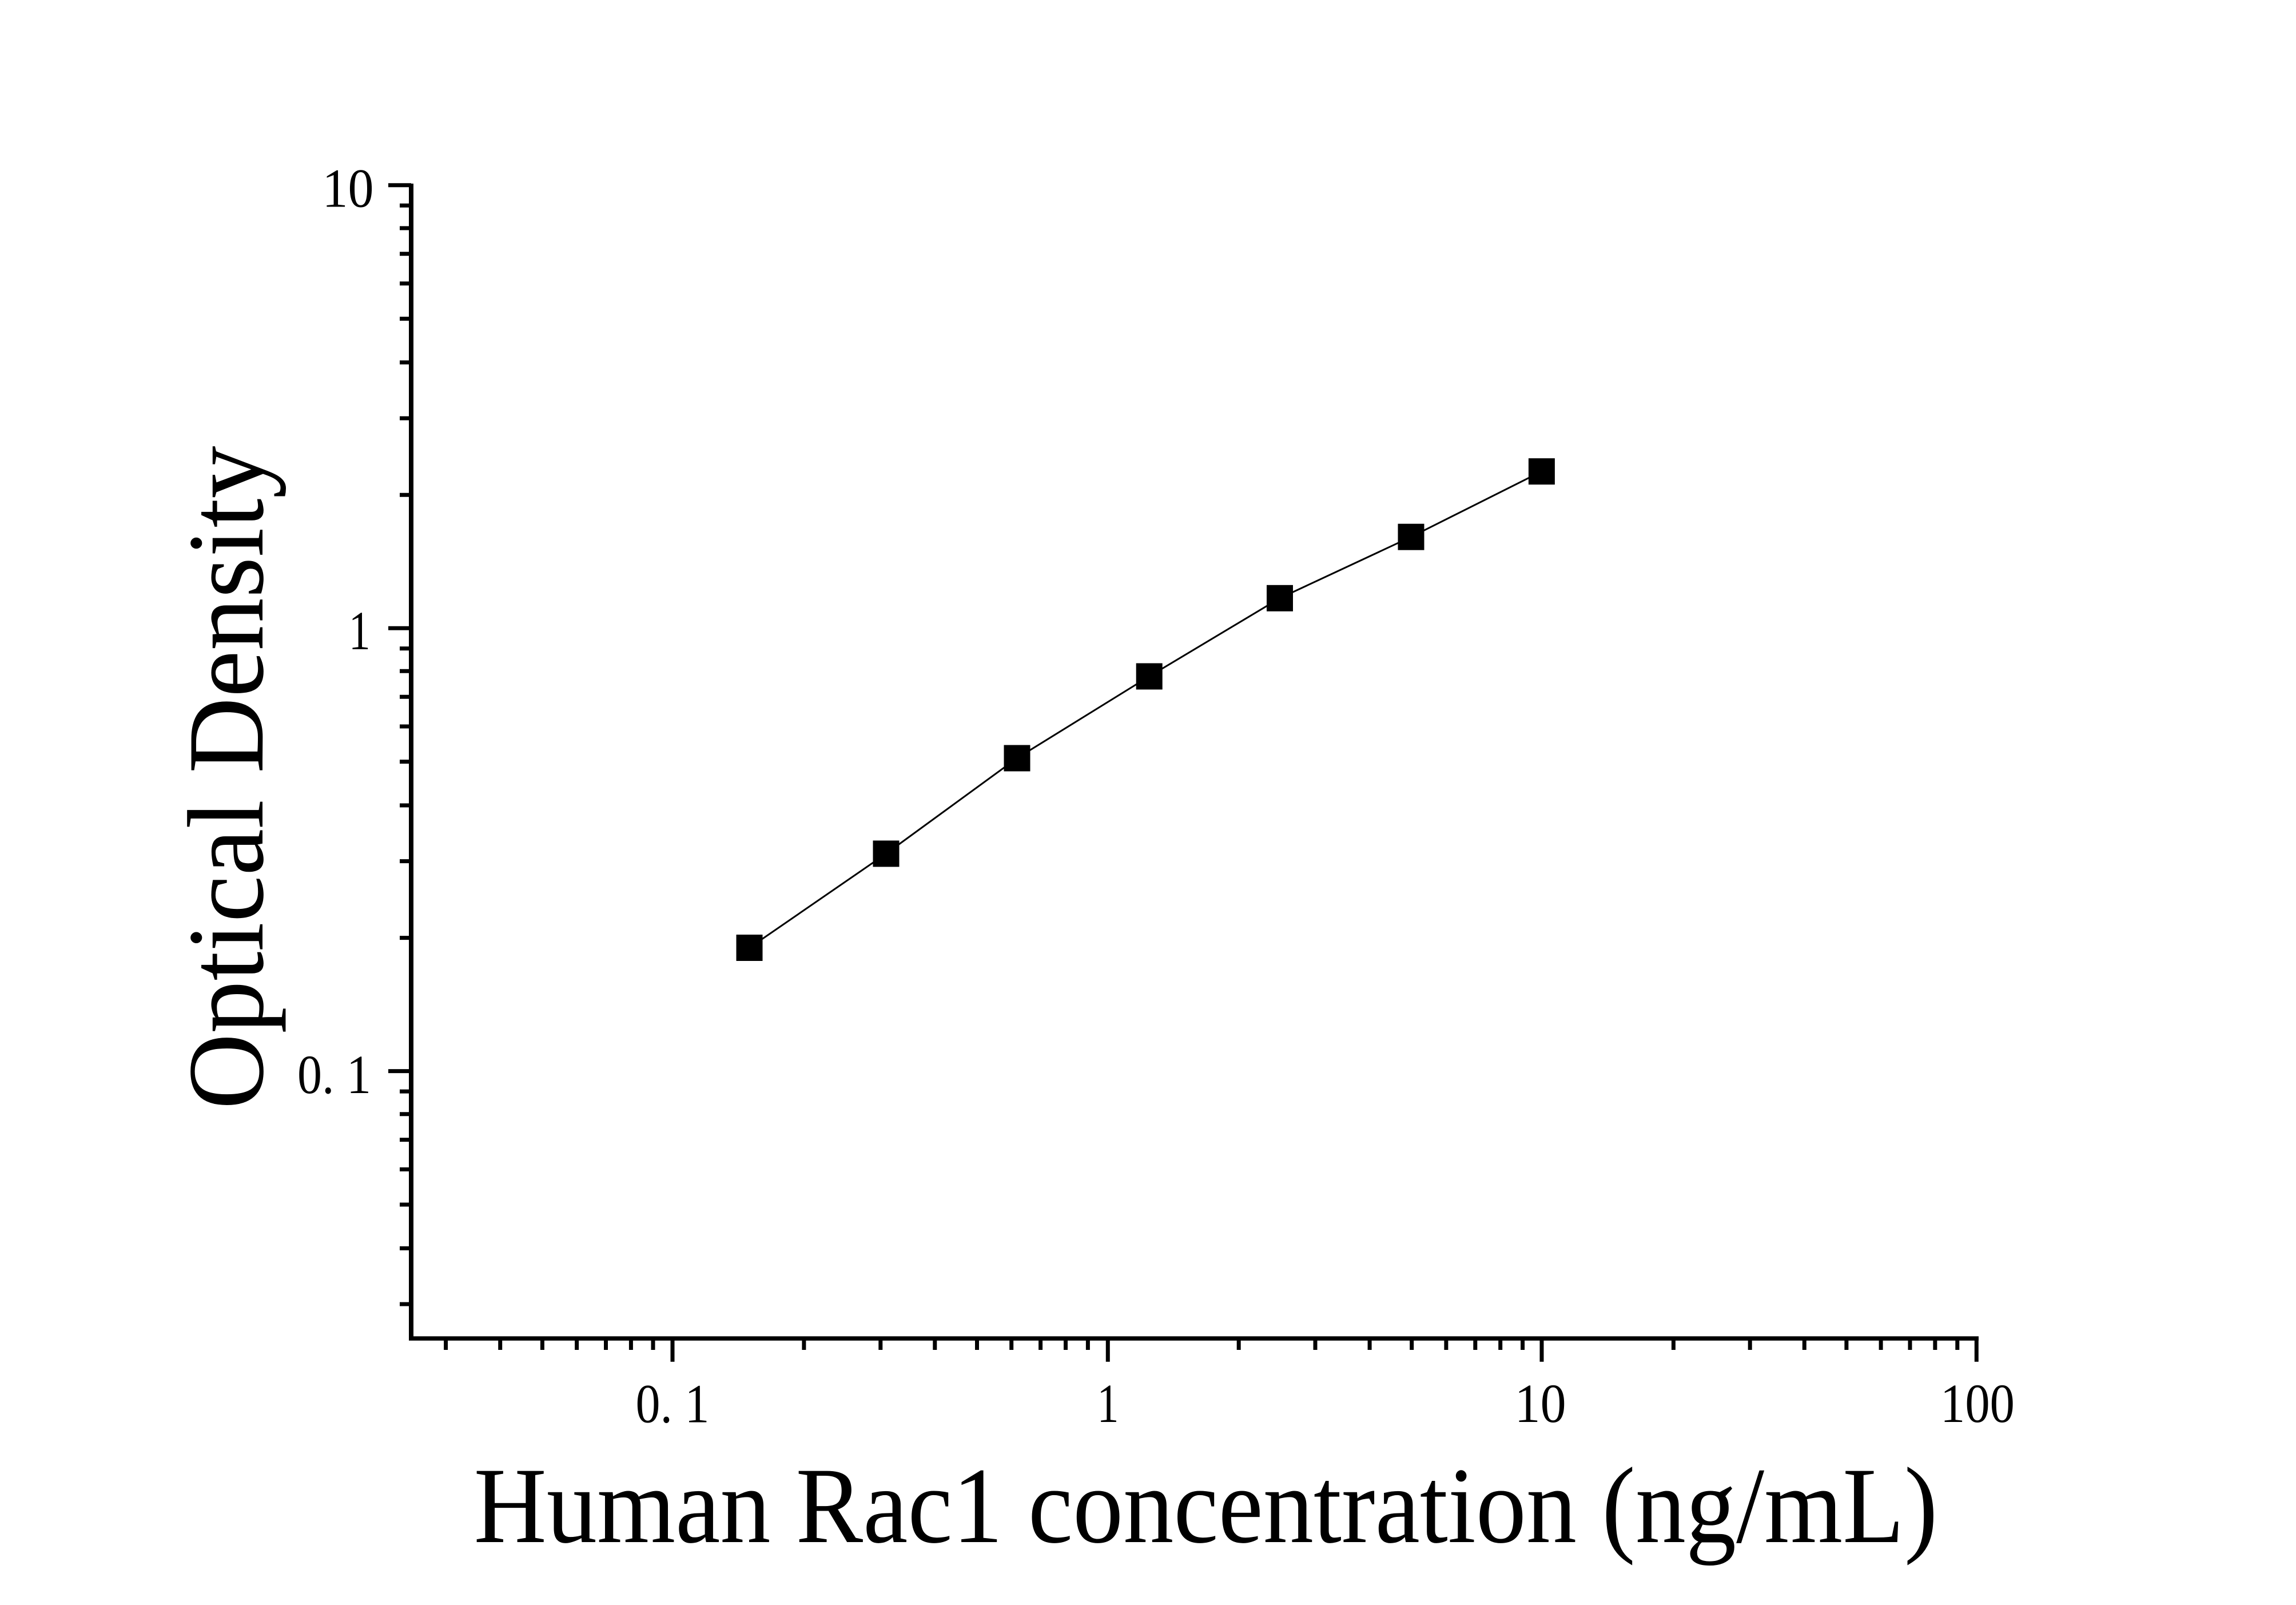 The height and width of the screenshot is (1605, 2296). What do you see at coordinates (226, 778) in the screenshot?
I see `svg-text: Optical Density` at bounding box center [226, 778].